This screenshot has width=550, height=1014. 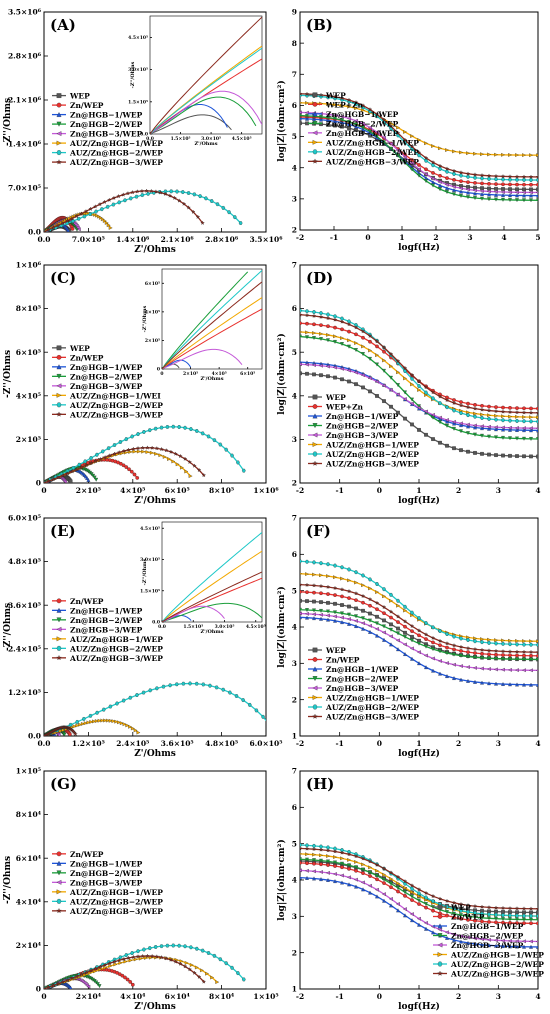 What do you see at coordinates (487, 926) in the screenshot?
I see `legend-entry: Zn@HGB−1/WEP` at bounding box center [487, 926].